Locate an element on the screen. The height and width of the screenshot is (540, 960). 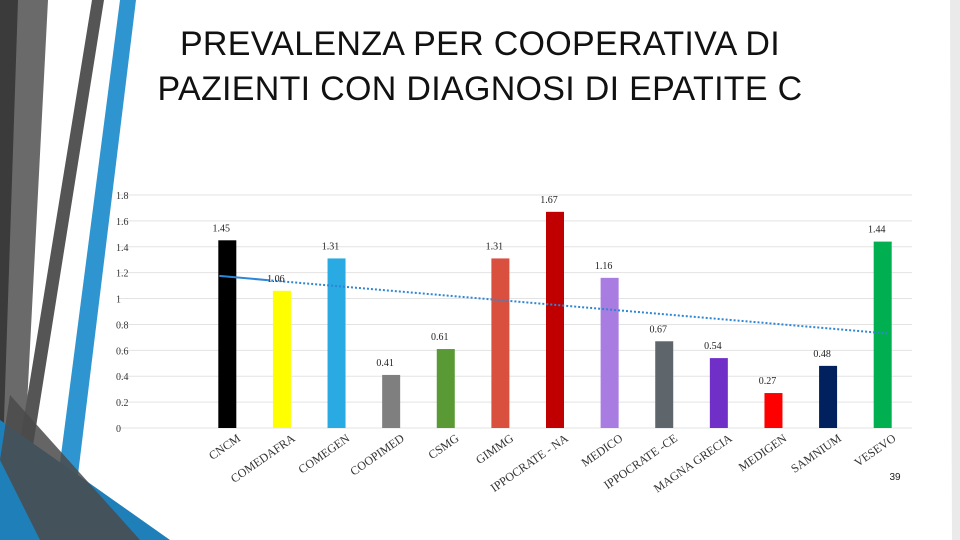
trendline-dotted is located at coordinates (578, 307).